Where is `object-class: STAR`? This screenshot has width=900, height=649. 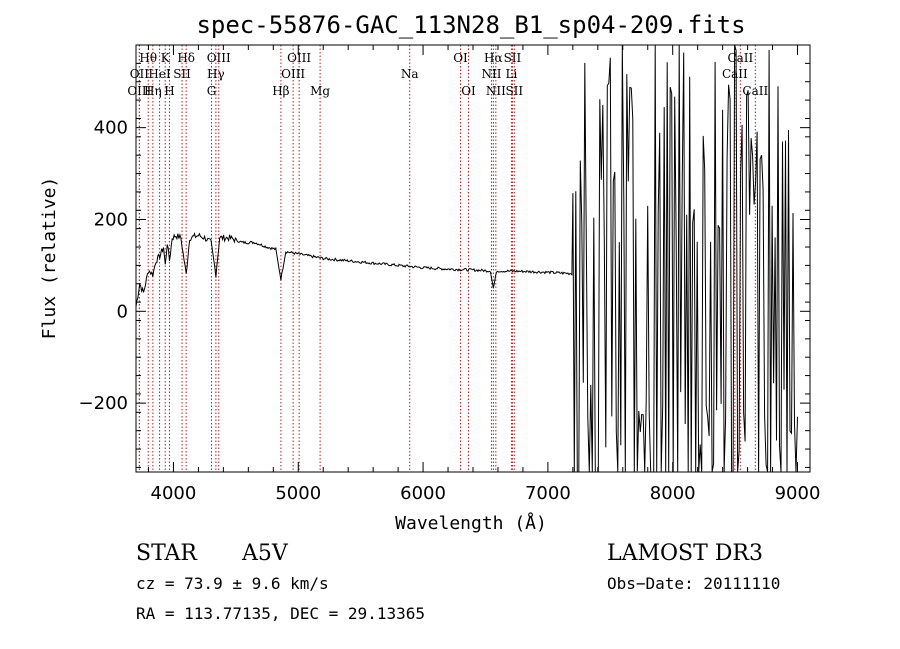 object-class: STAR is located at coordinates (167, 553).